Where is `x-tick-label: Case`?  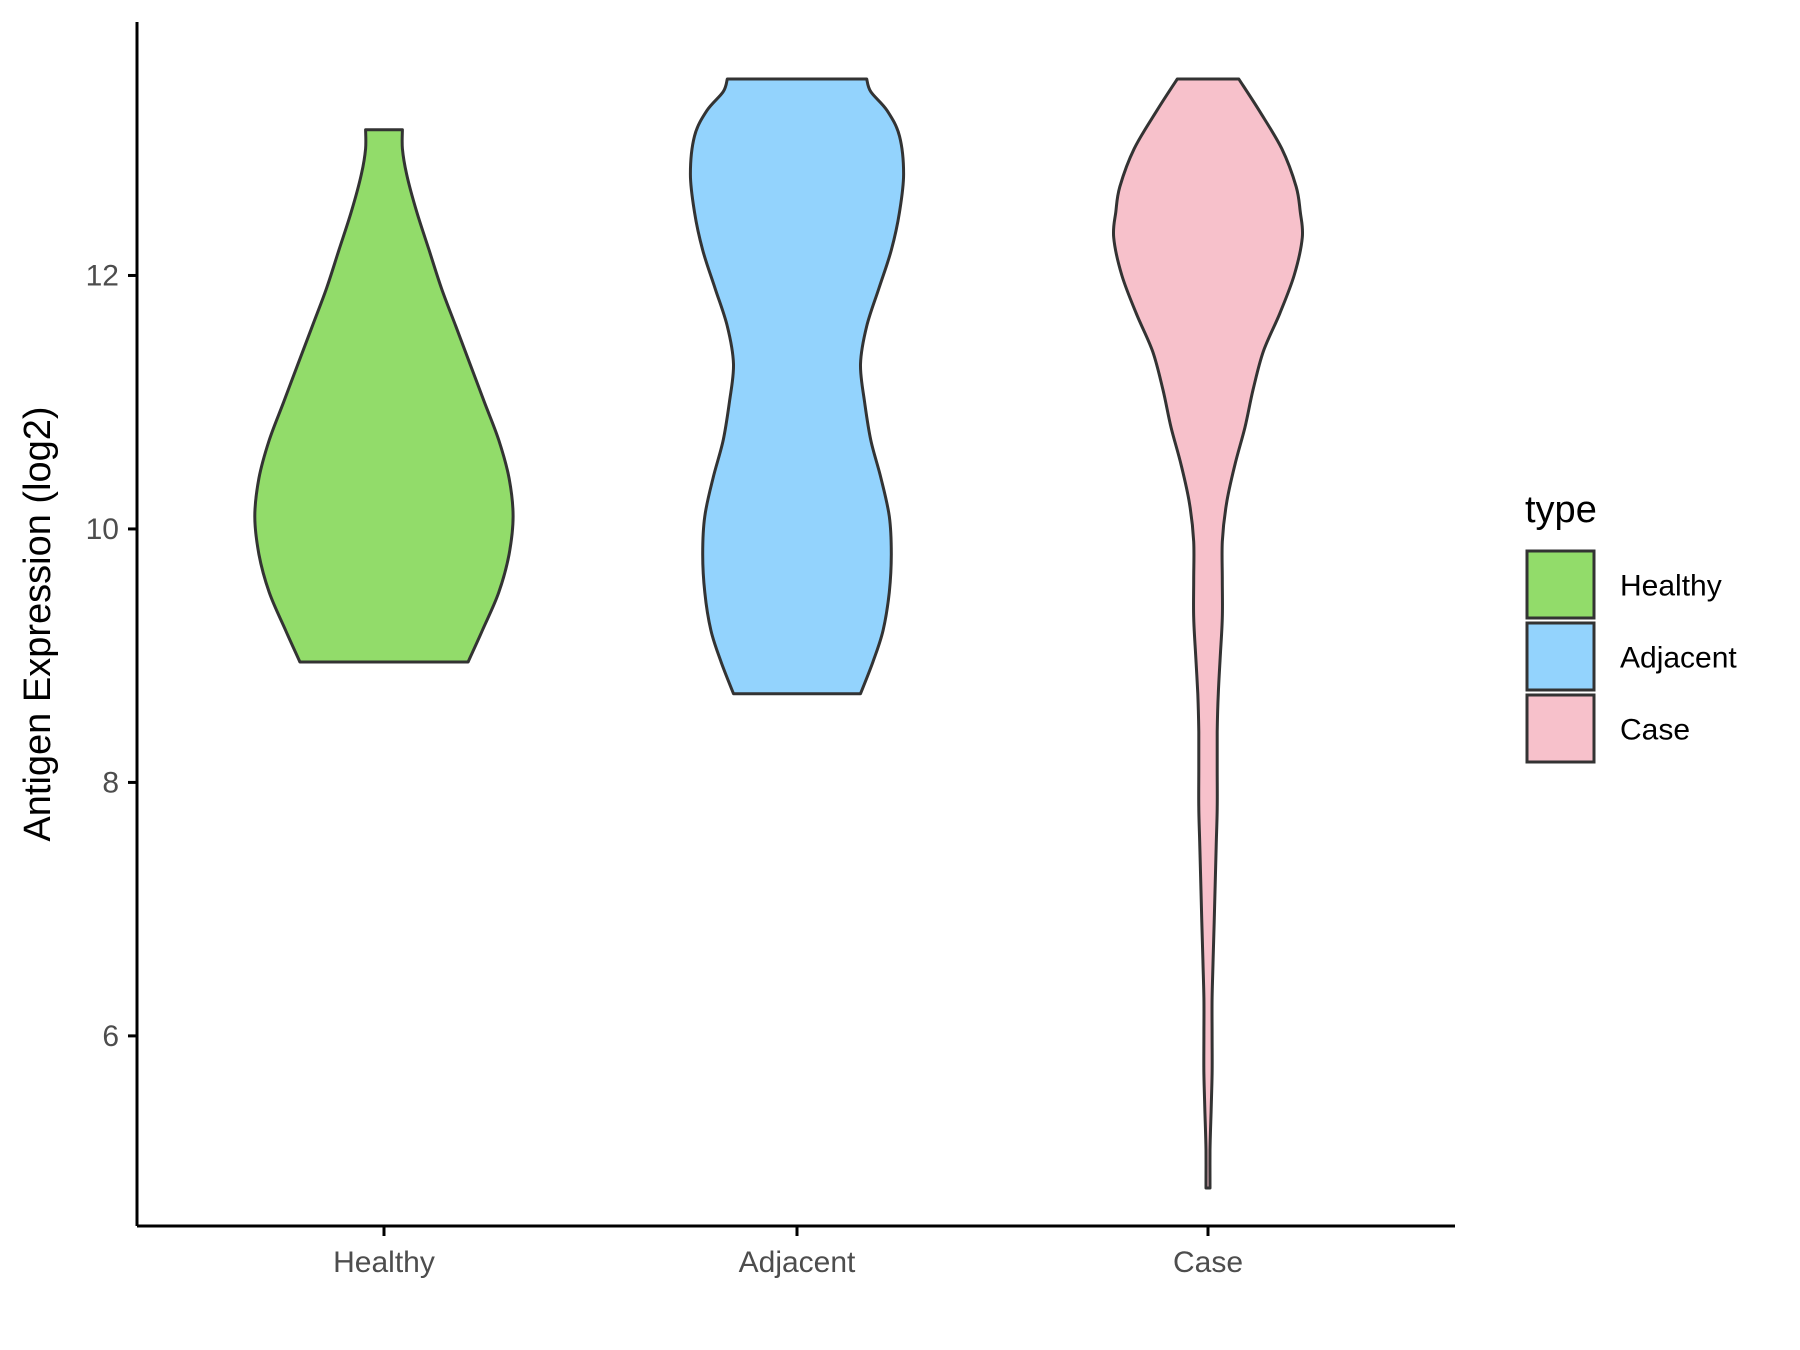 x-tick-label: Case is located at coordinates (1208, 1262).